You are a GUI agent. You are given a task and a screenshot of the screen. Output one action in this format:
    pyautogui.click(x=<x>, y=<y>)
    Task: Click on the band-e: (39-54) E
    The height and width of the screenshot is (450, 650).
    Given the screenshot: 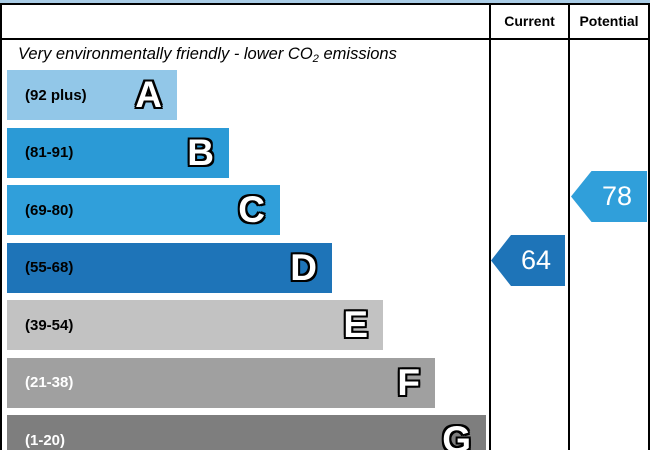 What is the action you would take?
    pyautogui.click(x=195, y=325)
    